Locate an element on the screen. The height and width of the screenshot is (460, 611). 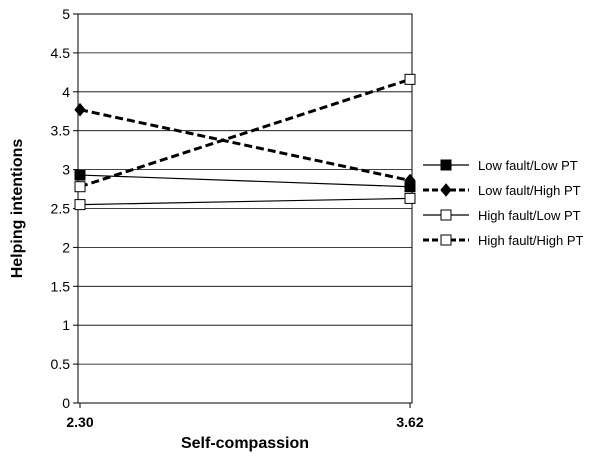
legend-entry: Low fault/High PT is located at coordinates (502, 190).